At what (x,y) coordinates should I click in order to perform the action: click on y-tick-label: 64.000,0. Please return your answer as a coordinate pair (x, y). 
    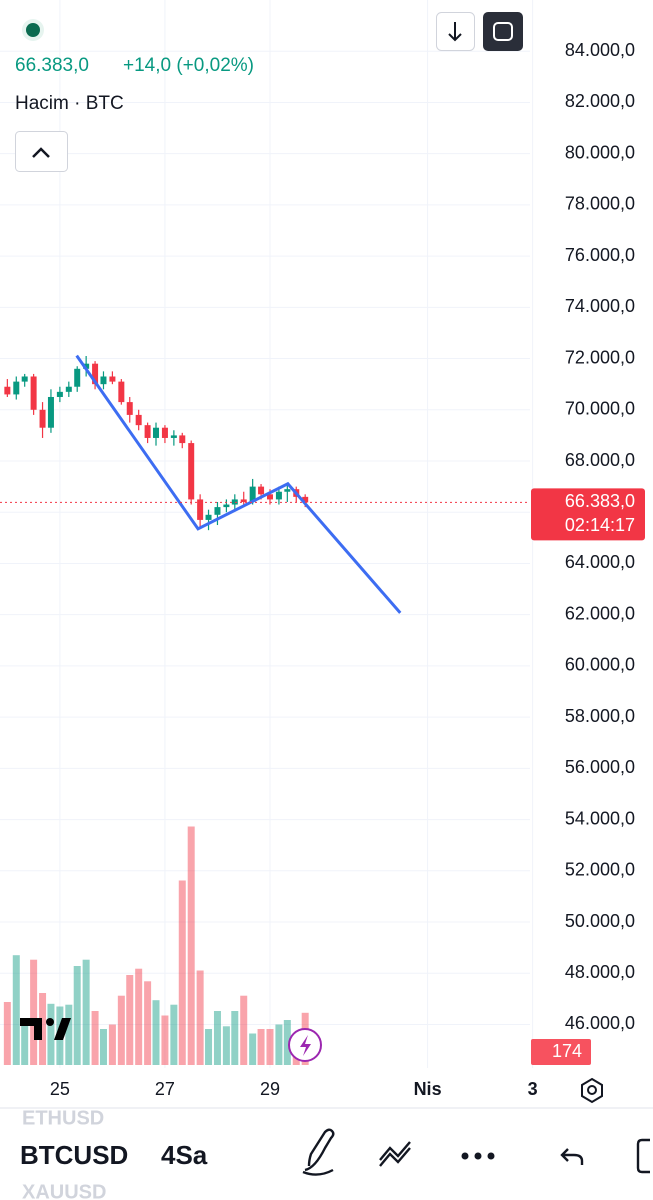
    Looking at the image, I should click on (600, 562).